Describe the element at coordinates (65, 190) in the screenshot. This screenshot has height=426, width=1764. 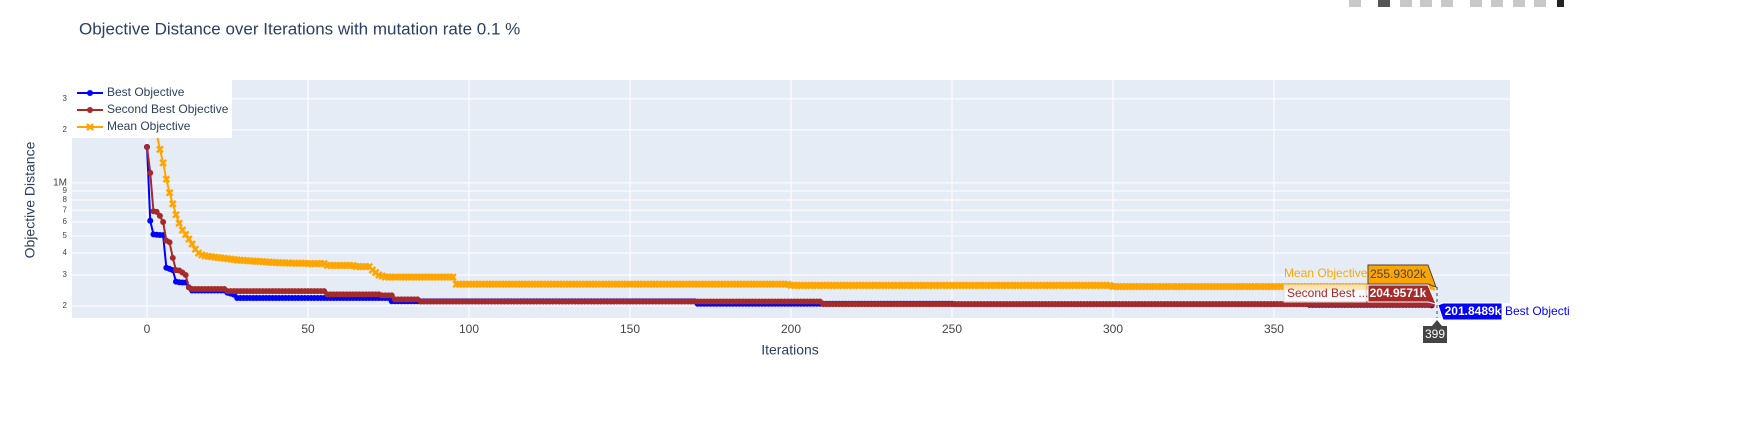
I see `y-tick-label: 9` at that location.